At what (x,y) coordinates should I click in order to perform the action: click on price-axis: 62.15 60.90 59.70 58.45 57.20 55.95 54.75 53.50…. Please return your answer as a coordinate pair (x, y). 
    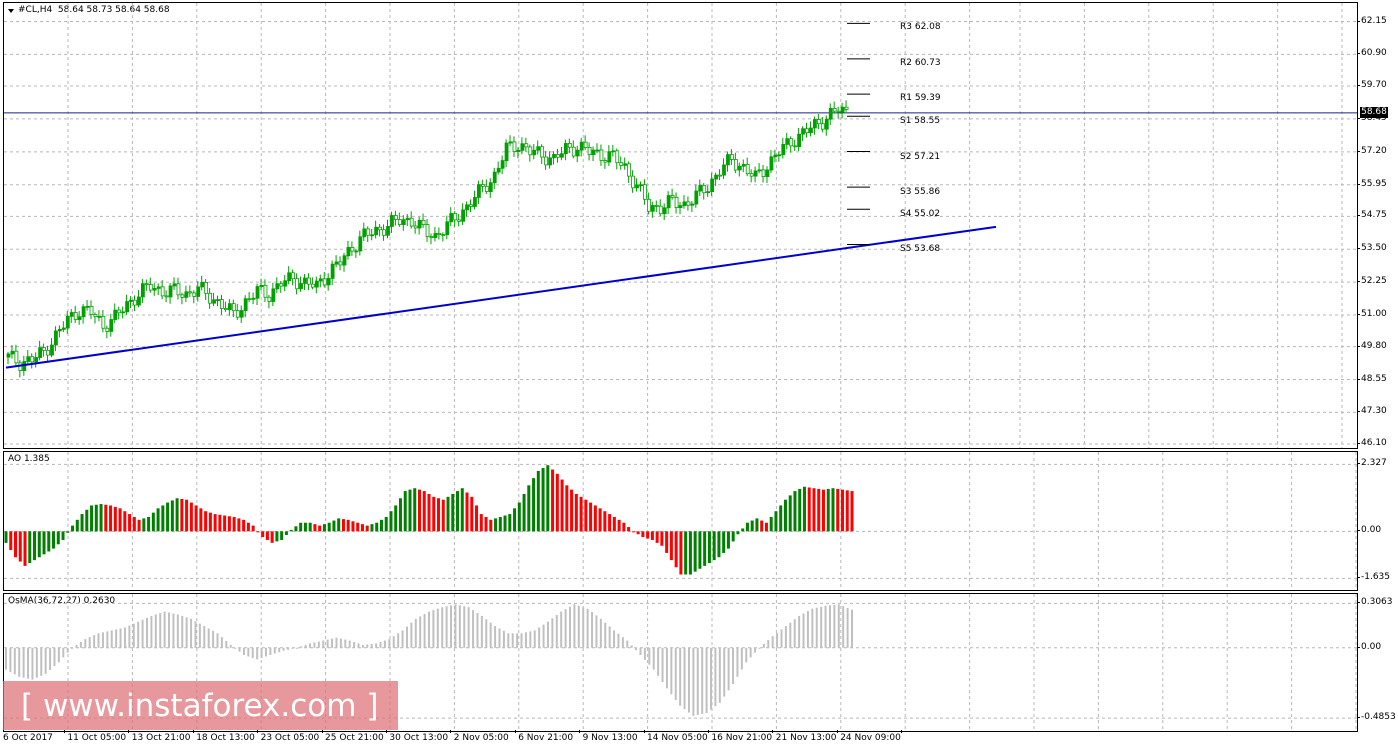
    Looking at the image, I should click on (1377, 225).